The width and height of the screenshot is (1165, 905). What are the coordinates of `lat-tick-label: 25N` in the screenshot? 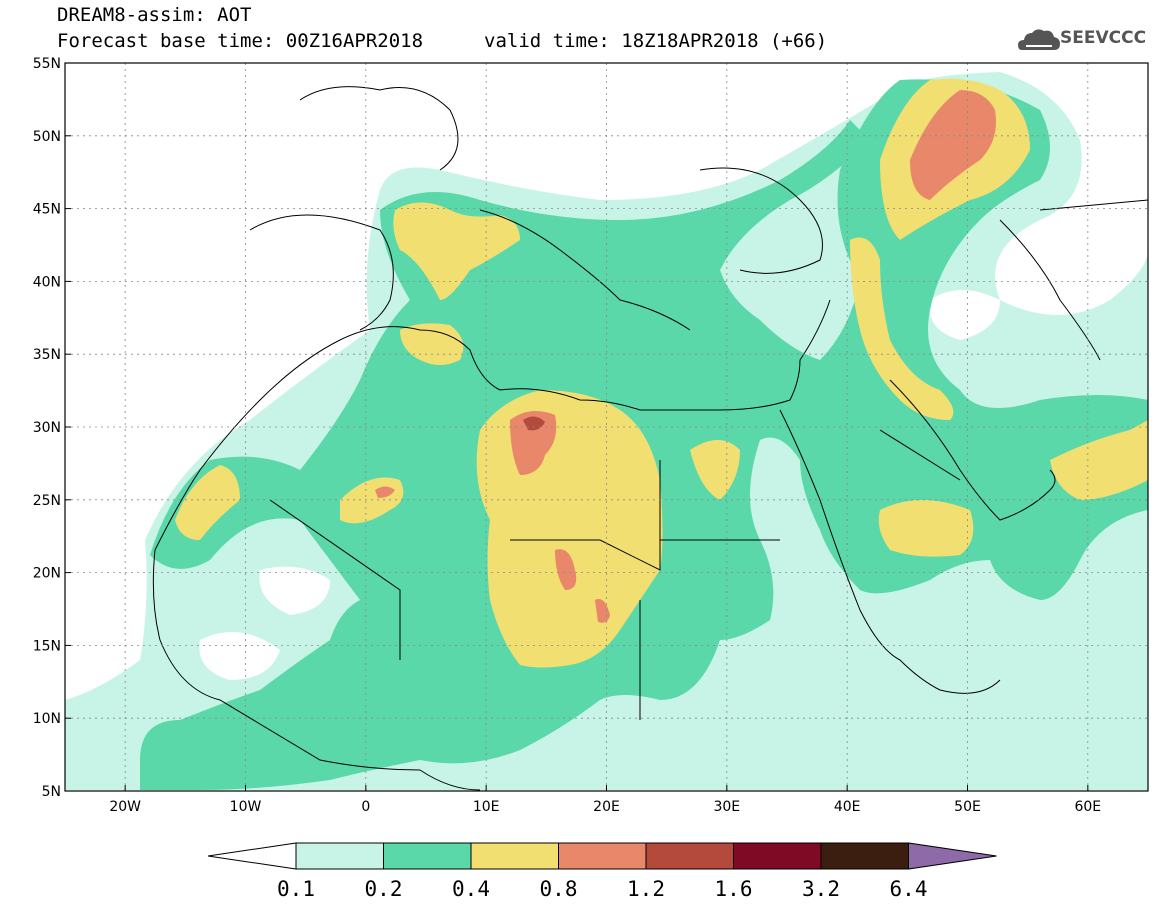 It's located at (47, 501).